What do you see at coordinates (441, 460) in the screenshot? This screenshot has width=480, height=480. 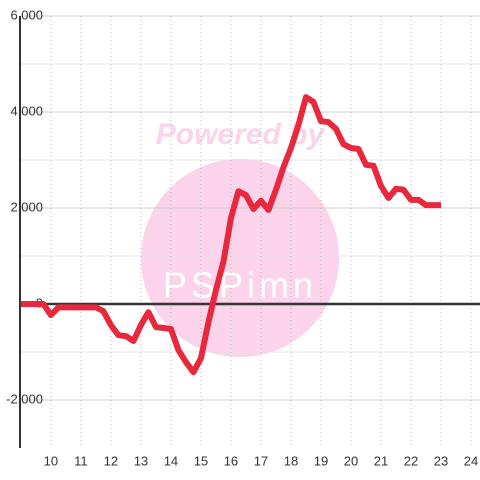 I see `x-tick-label: 23` at bounding box center [441, 460].